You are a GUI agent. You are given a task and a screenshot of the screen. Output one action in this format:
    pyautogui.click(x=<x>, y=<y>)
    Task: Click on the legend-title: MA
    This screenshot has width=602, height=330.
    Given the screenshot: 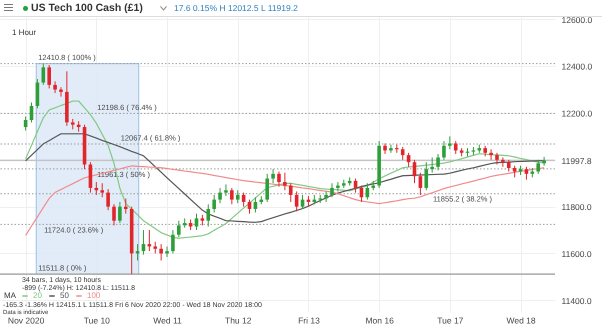 What is the action you would take?
    pyautogui.click(x=10, y=295)
    